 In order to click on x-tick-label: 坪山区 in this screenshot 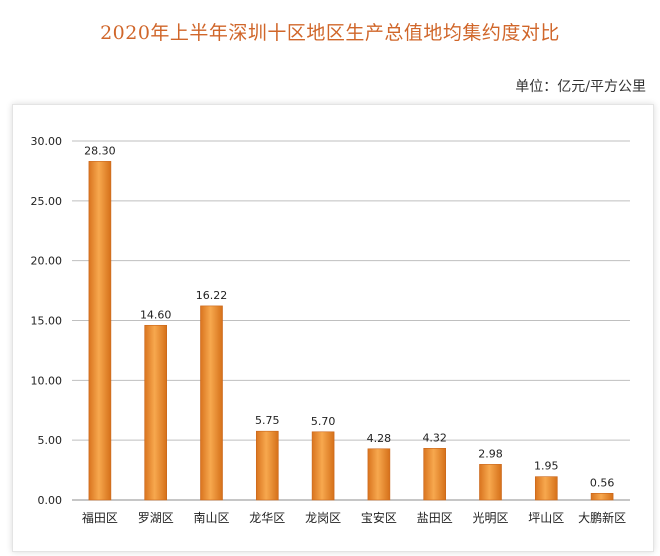, I will do `click(546, 518)`.